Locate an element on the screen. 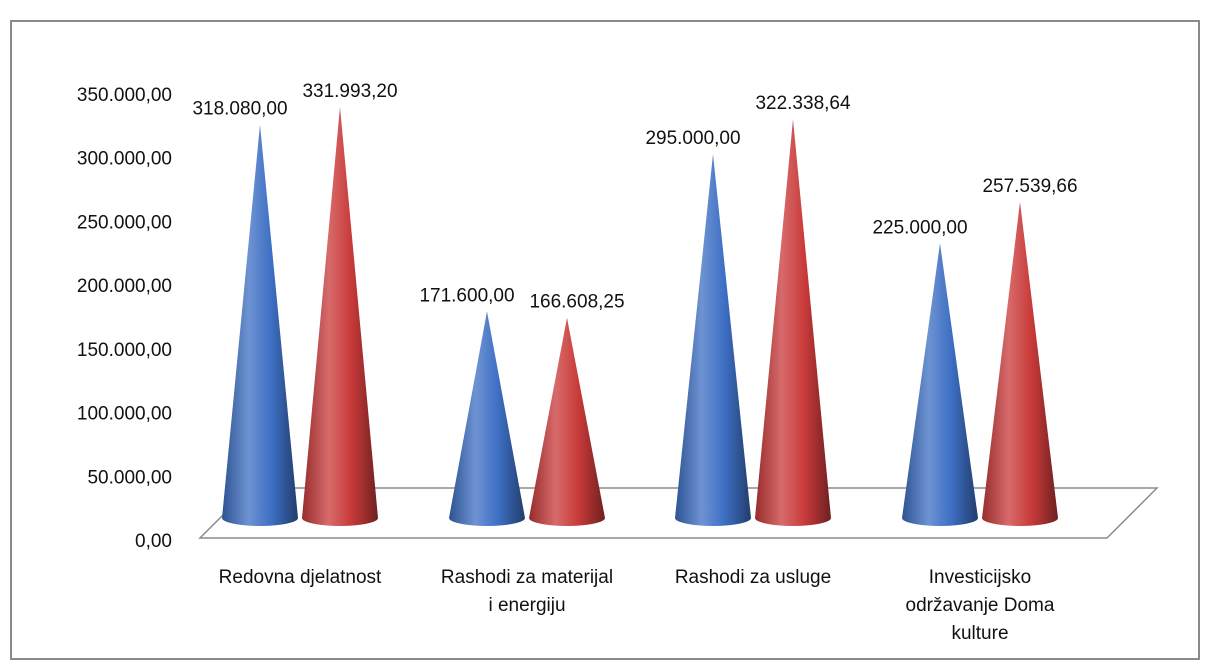  data-label: 295.000,00 is located at coordinates (692, 138).